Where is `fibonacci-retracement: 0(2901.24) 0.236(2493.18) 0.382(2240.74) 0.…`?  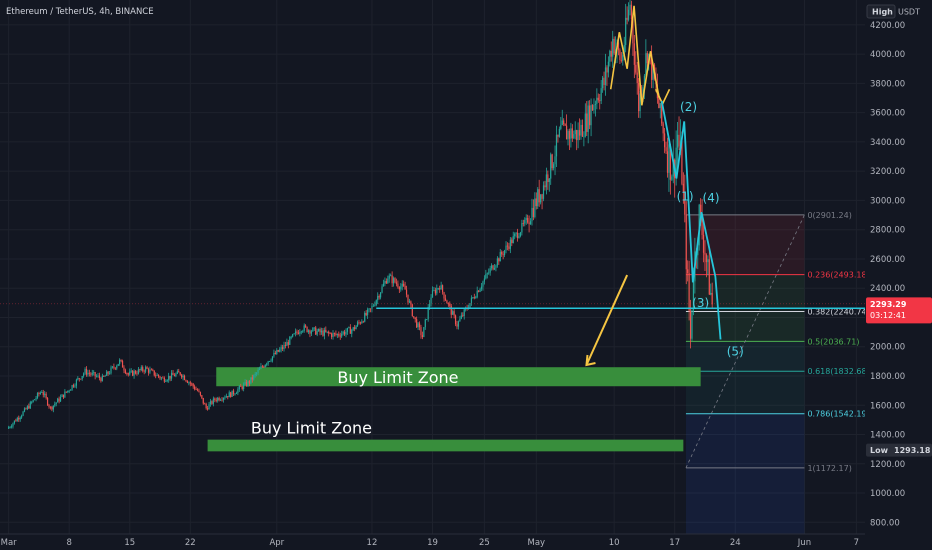
fibonacci-retracement: 0(2901.24) 0.236(2493.18) 0.382(2240.74) 0.… is located at coordinates (777, 372).